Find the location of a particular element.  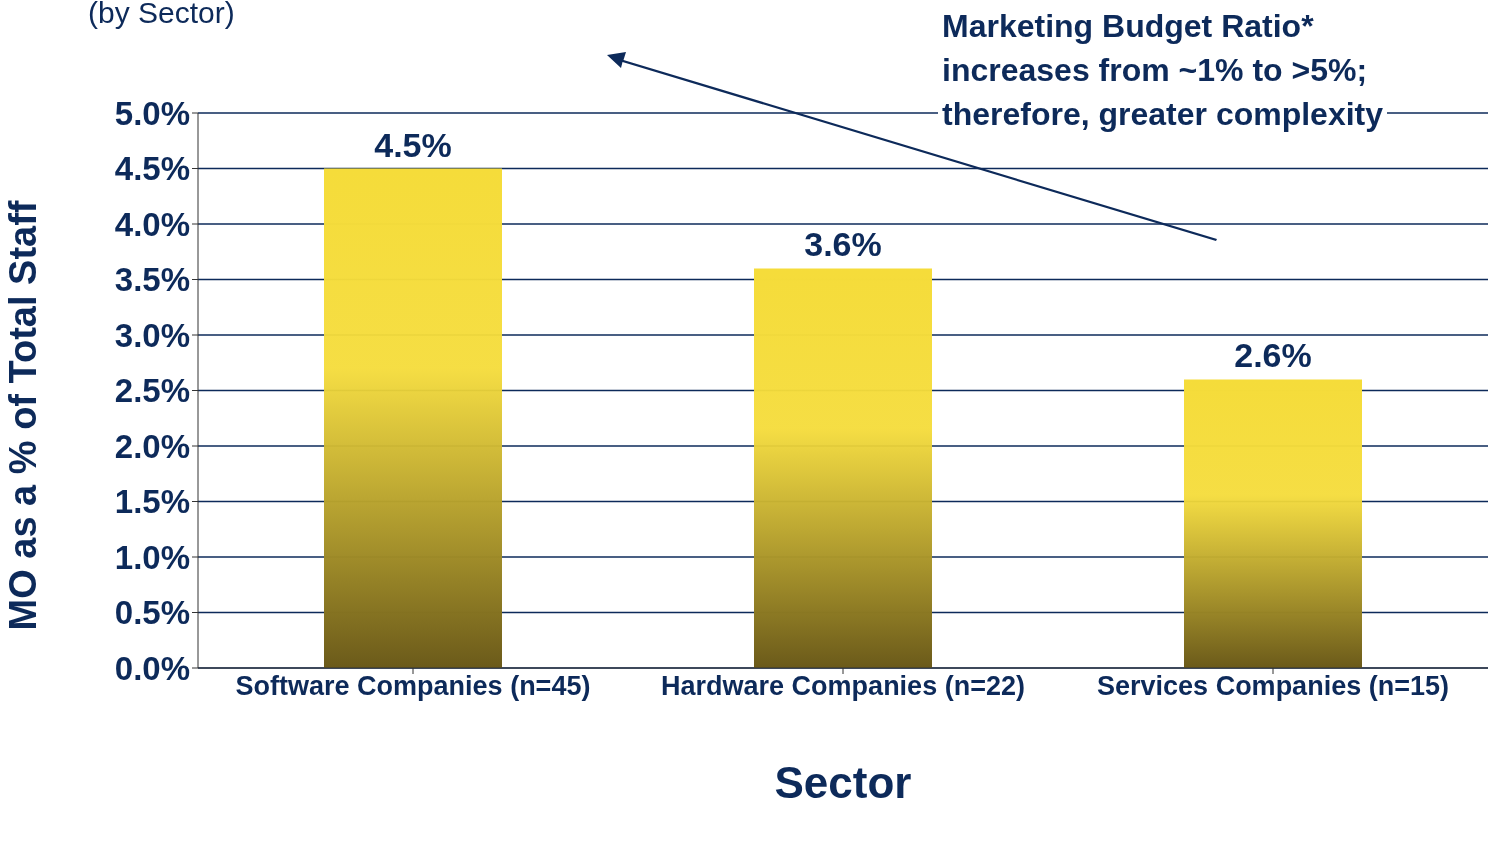

annotation: Marketing Budget Ratio* increases from ~1% to >5%; therefore, greater complexity is located at coordinates (1163, 70).